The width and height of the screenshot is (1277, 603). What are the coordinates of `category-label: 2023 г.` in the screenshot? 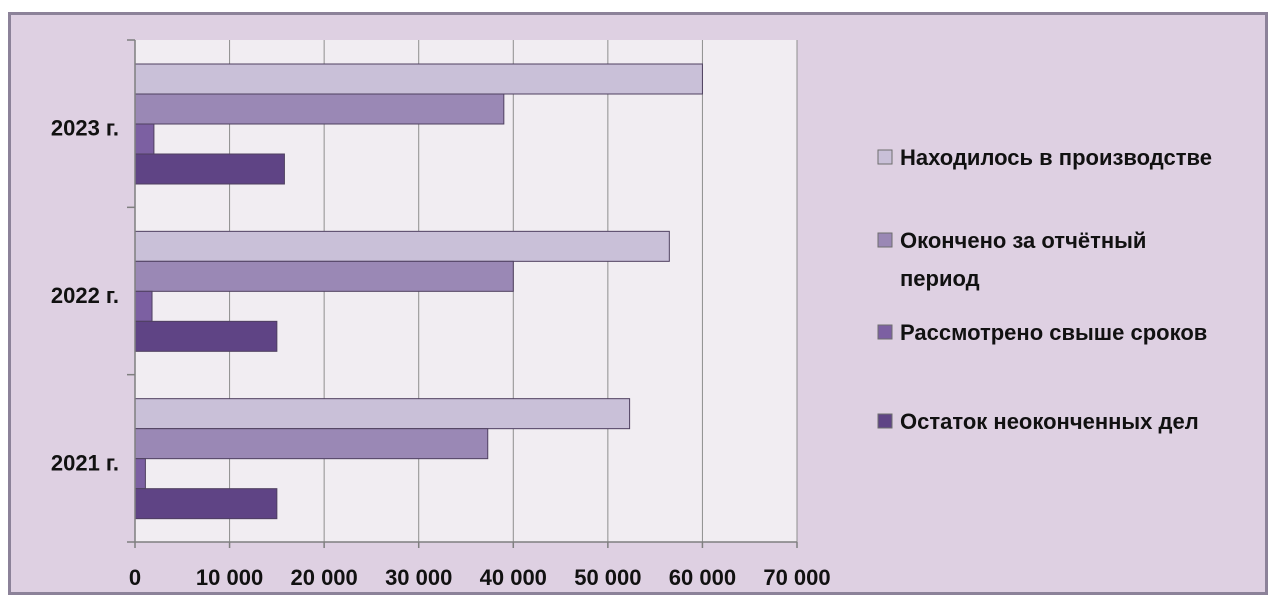 It's located at (85, 128).